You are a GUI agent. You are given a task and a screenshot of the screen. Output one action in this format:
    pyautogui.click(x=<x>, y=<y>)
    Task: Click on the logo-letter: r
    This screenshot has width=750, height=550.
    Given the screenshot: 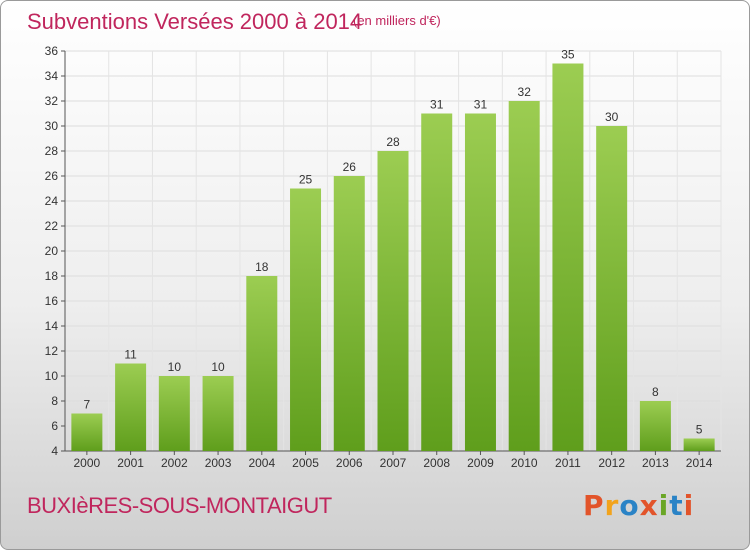 What is the action you would take?
    pyautogui.click(x=612, y=505)
    